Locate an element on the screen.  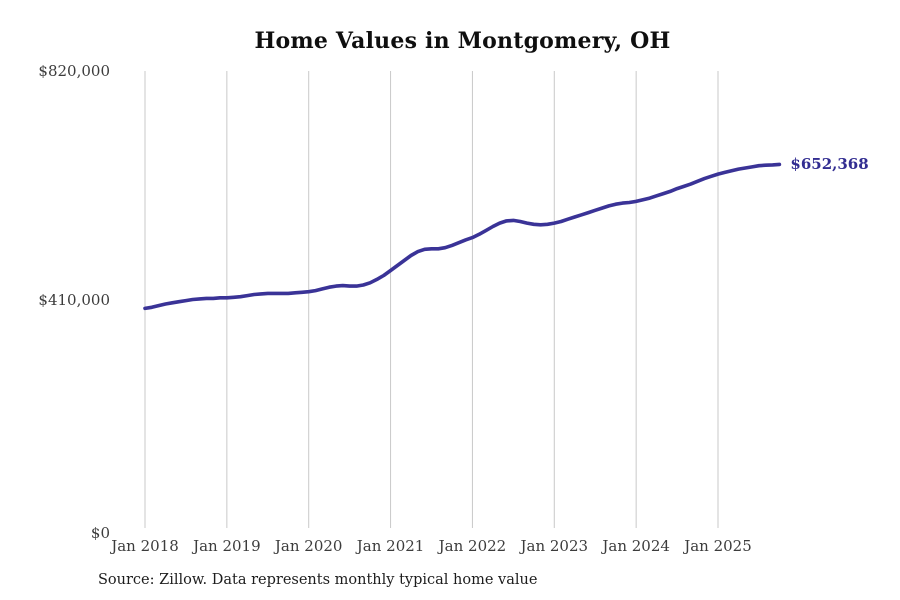
x-tick-label: Jan 2022 is located at coordinates (472, 546).